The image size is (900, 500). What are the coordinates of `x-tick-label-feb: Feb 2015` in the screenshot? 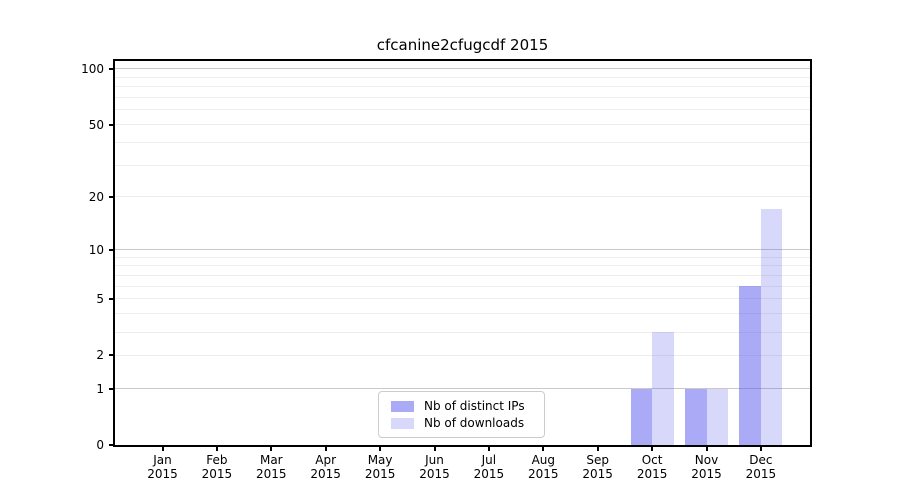 It's located at (217, 467).